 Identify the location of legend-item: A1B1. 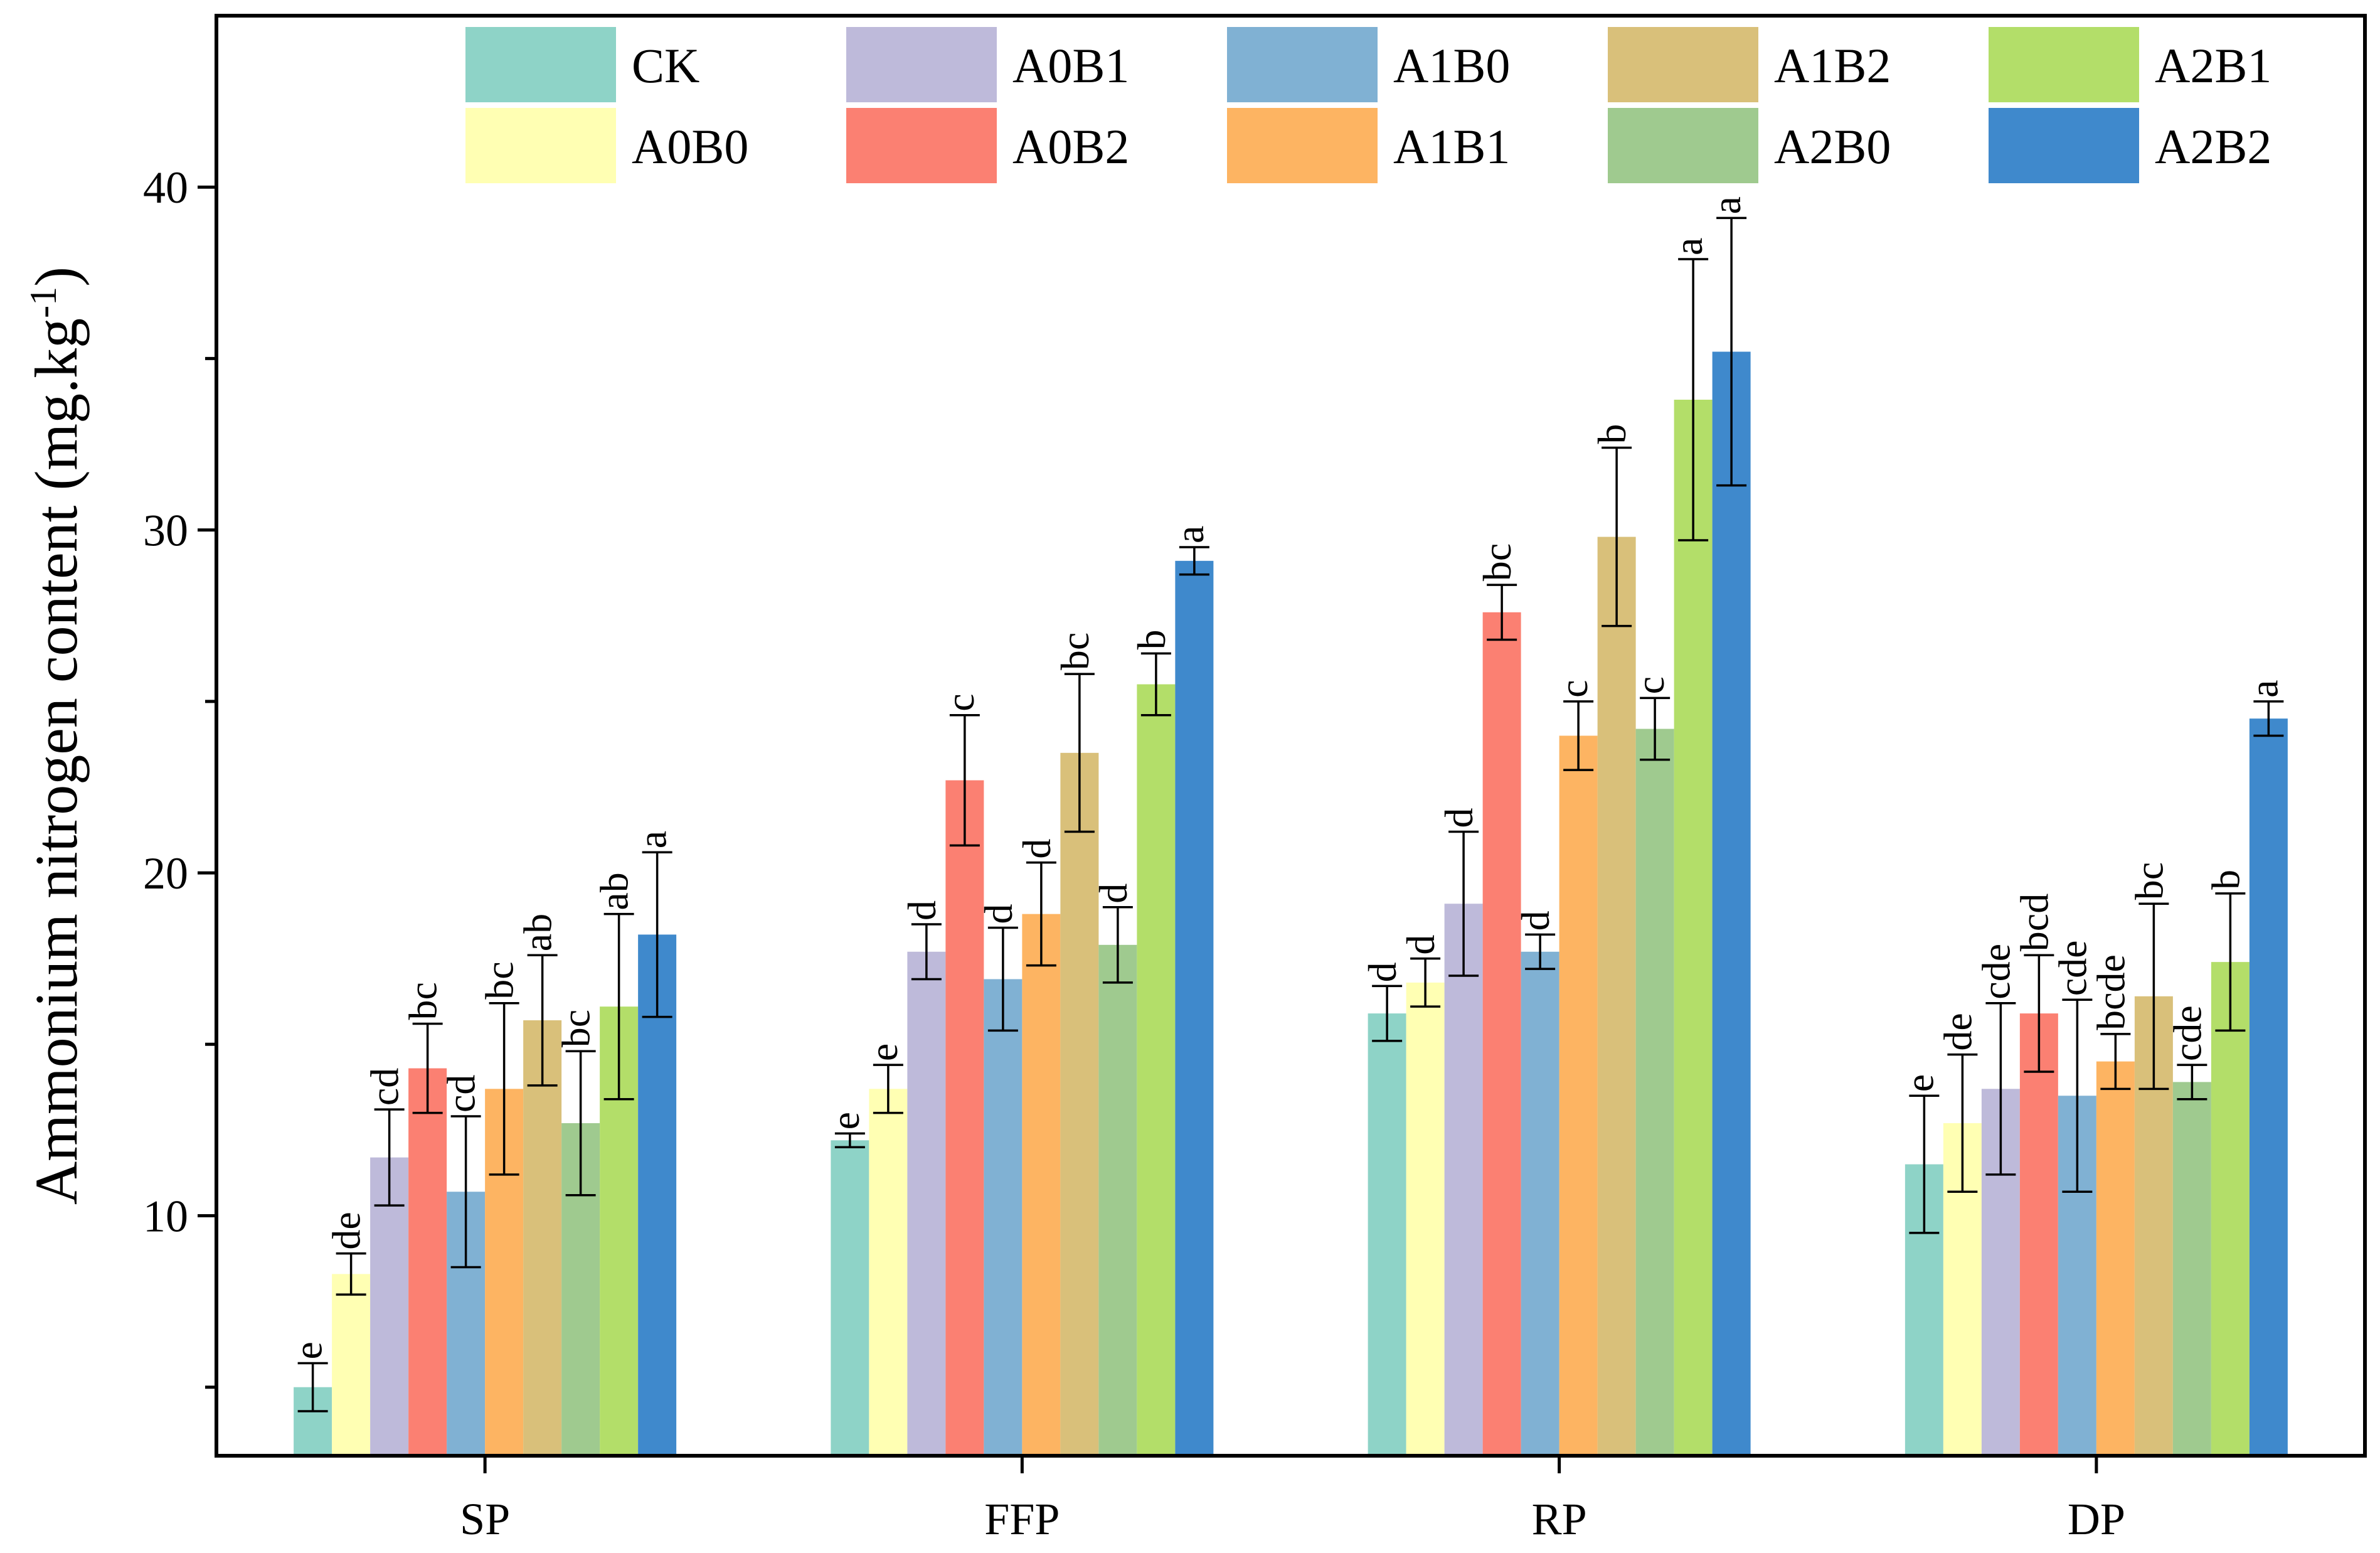
(1369, 146).